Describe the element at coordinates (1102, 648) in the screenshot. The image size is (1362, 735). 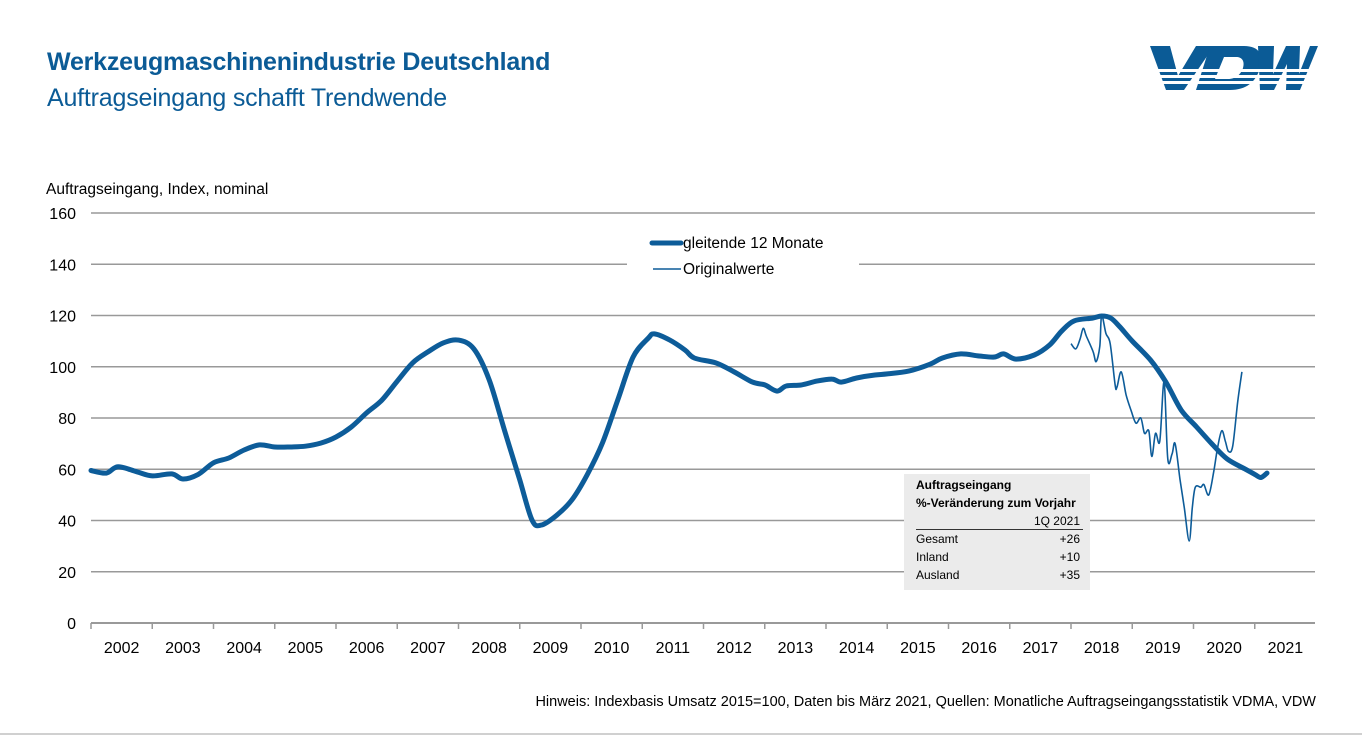
I see `x-tick-label: 2018` at that location.